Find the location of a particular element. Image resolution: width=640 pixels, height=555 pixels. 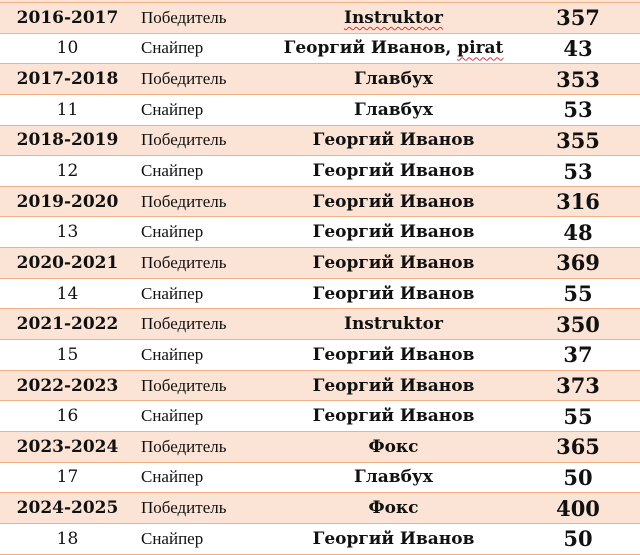

score-cell: 37 is located at coordinates (578, 355).